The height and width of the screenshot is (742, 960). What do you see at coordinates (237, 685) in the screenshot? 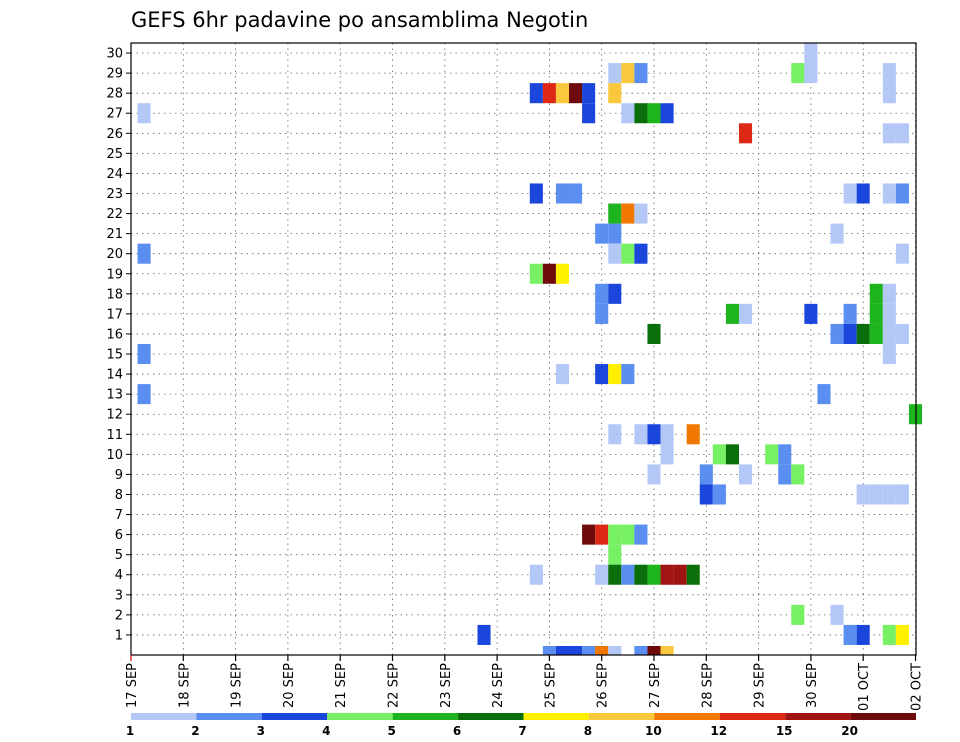
I see `x-tick-label: 19 SEP` at bounding box center [237, 685].